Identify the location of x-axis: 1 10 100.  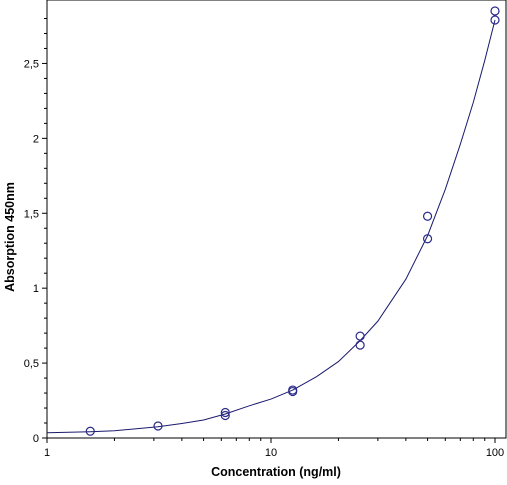
(274, 448).